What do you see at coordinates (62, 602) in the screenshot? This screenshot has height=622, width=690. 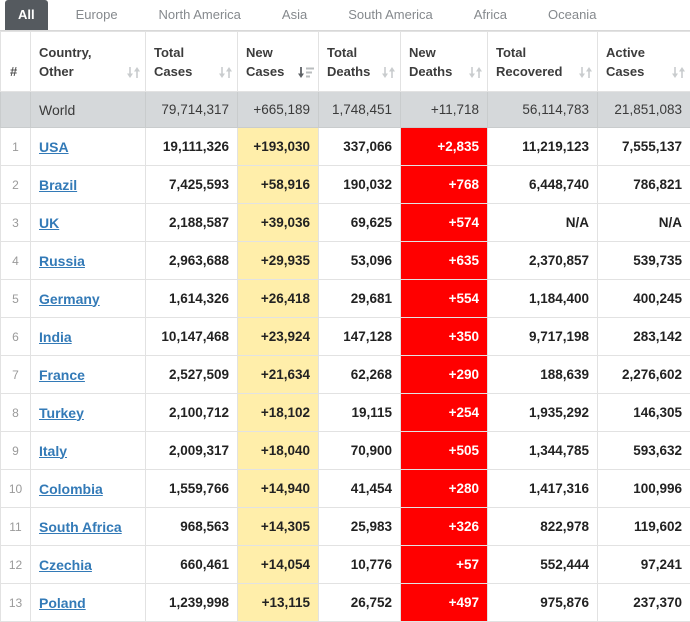 I see `country-link: Poland` at bounding box center [62, 602].